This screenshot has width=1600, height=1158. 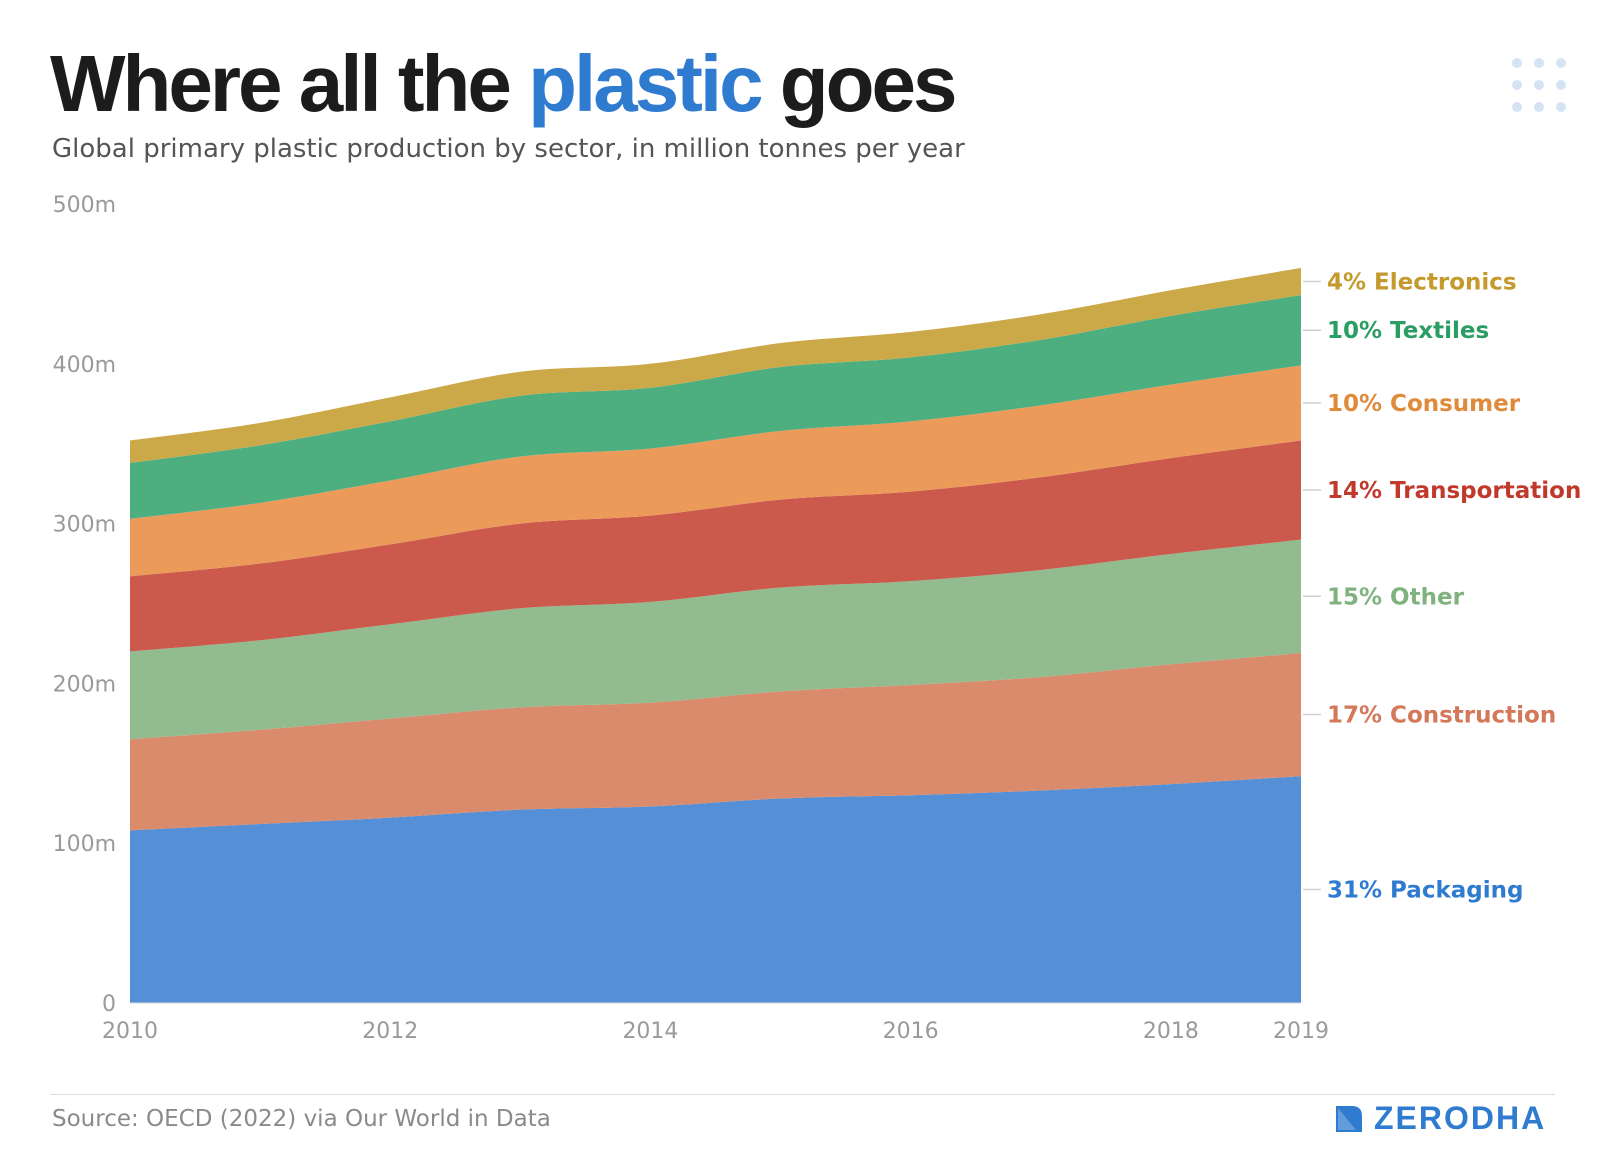 What do you see at coordinates (1349, 1118) in the screenshot?
I see `zerodha-logo-icon` at bounding box center [1349, 1118].